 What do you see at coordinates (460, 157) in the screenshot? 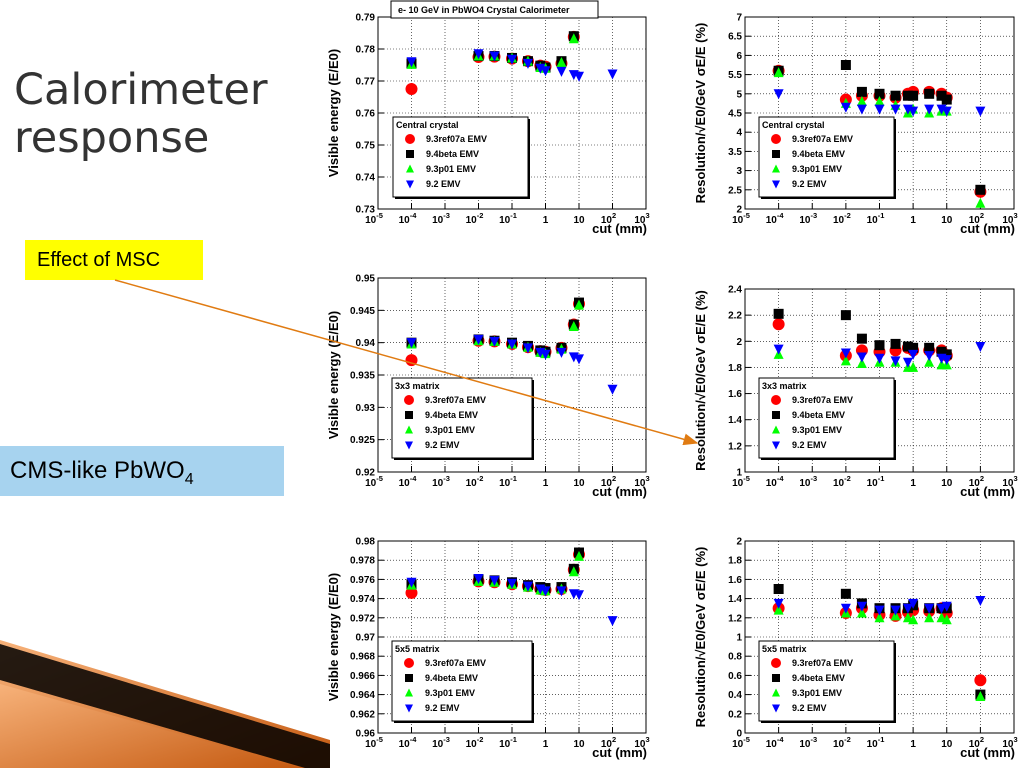
I see `legend-box` at bounding box center [460, 157].